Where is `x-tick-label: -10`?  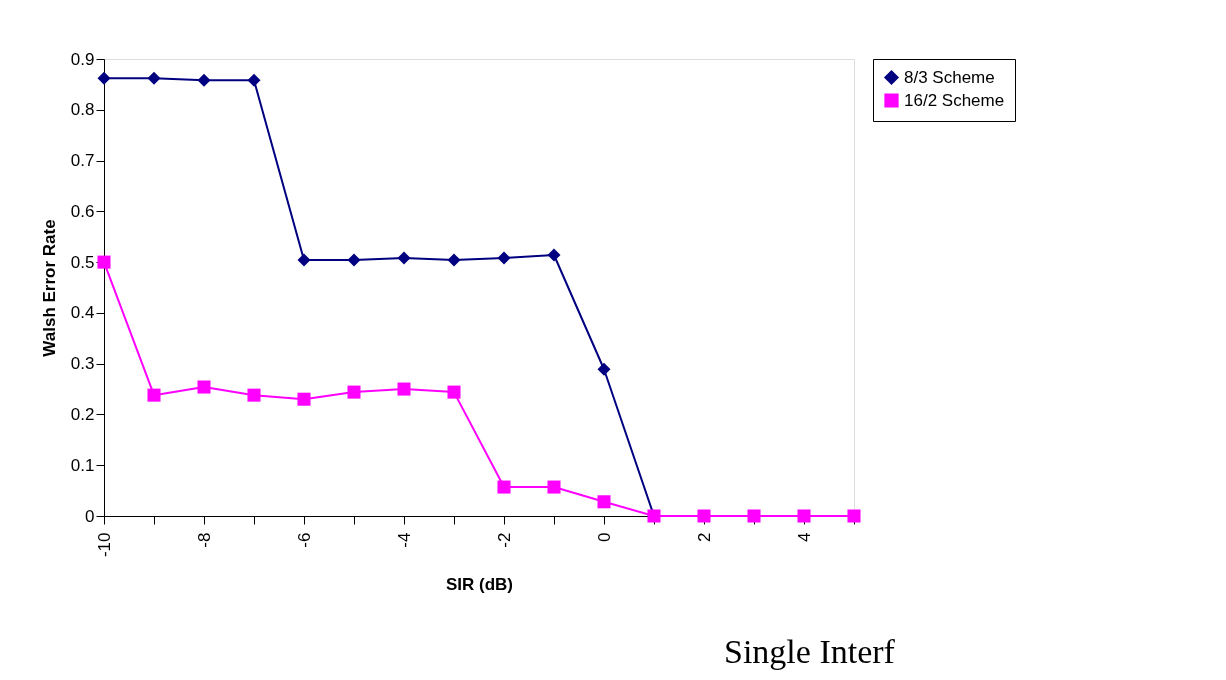
x-tick-label: -10 is located at coordinates (104, 545).